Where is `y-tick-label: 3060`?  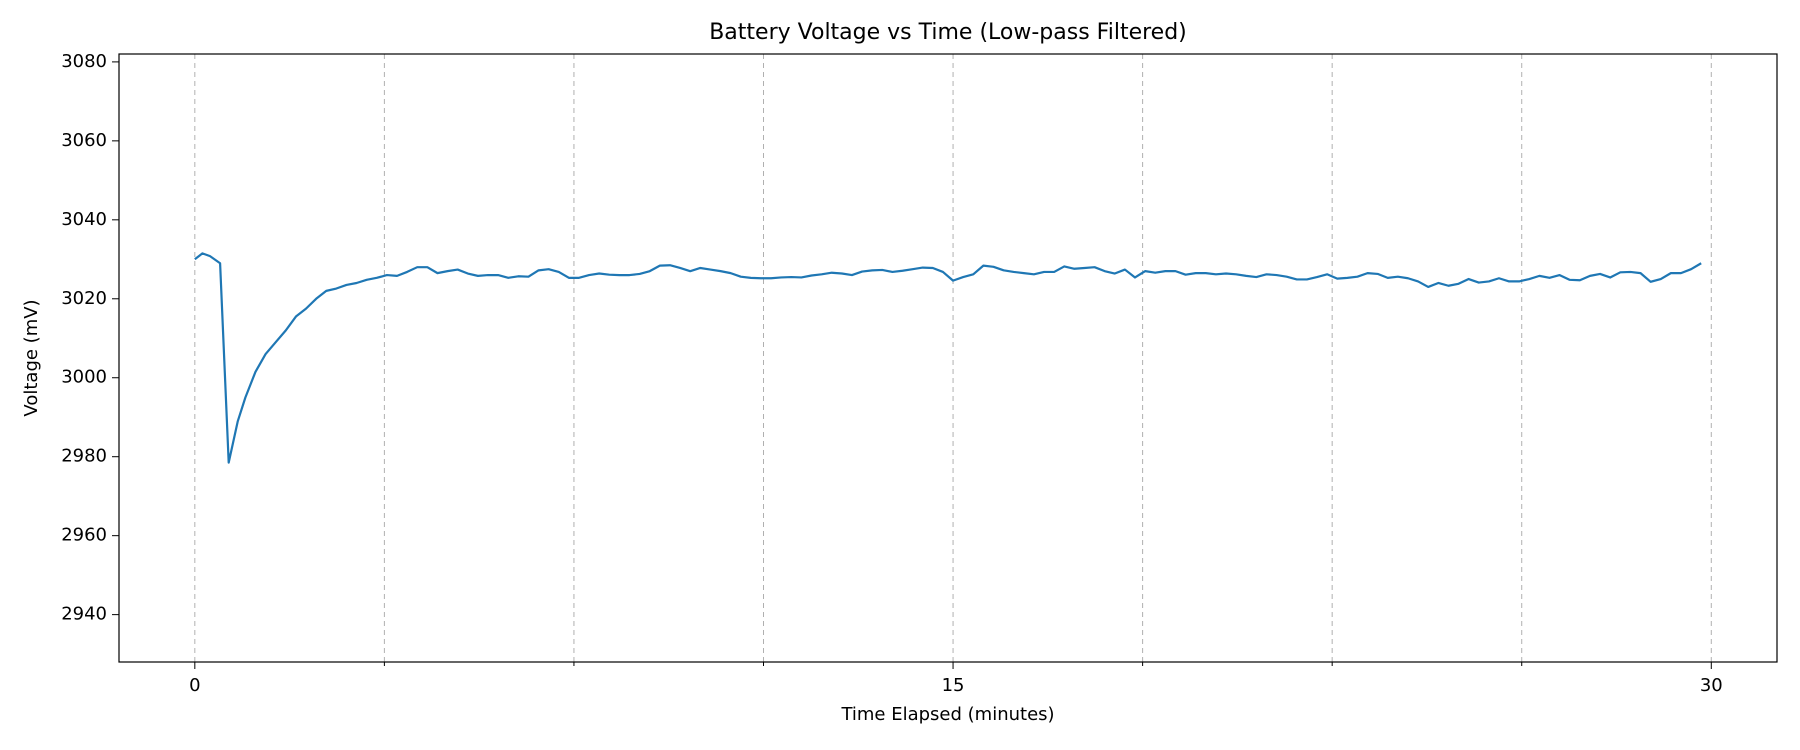 y-tick-label: 3060 is located at coordinates (84, 140).